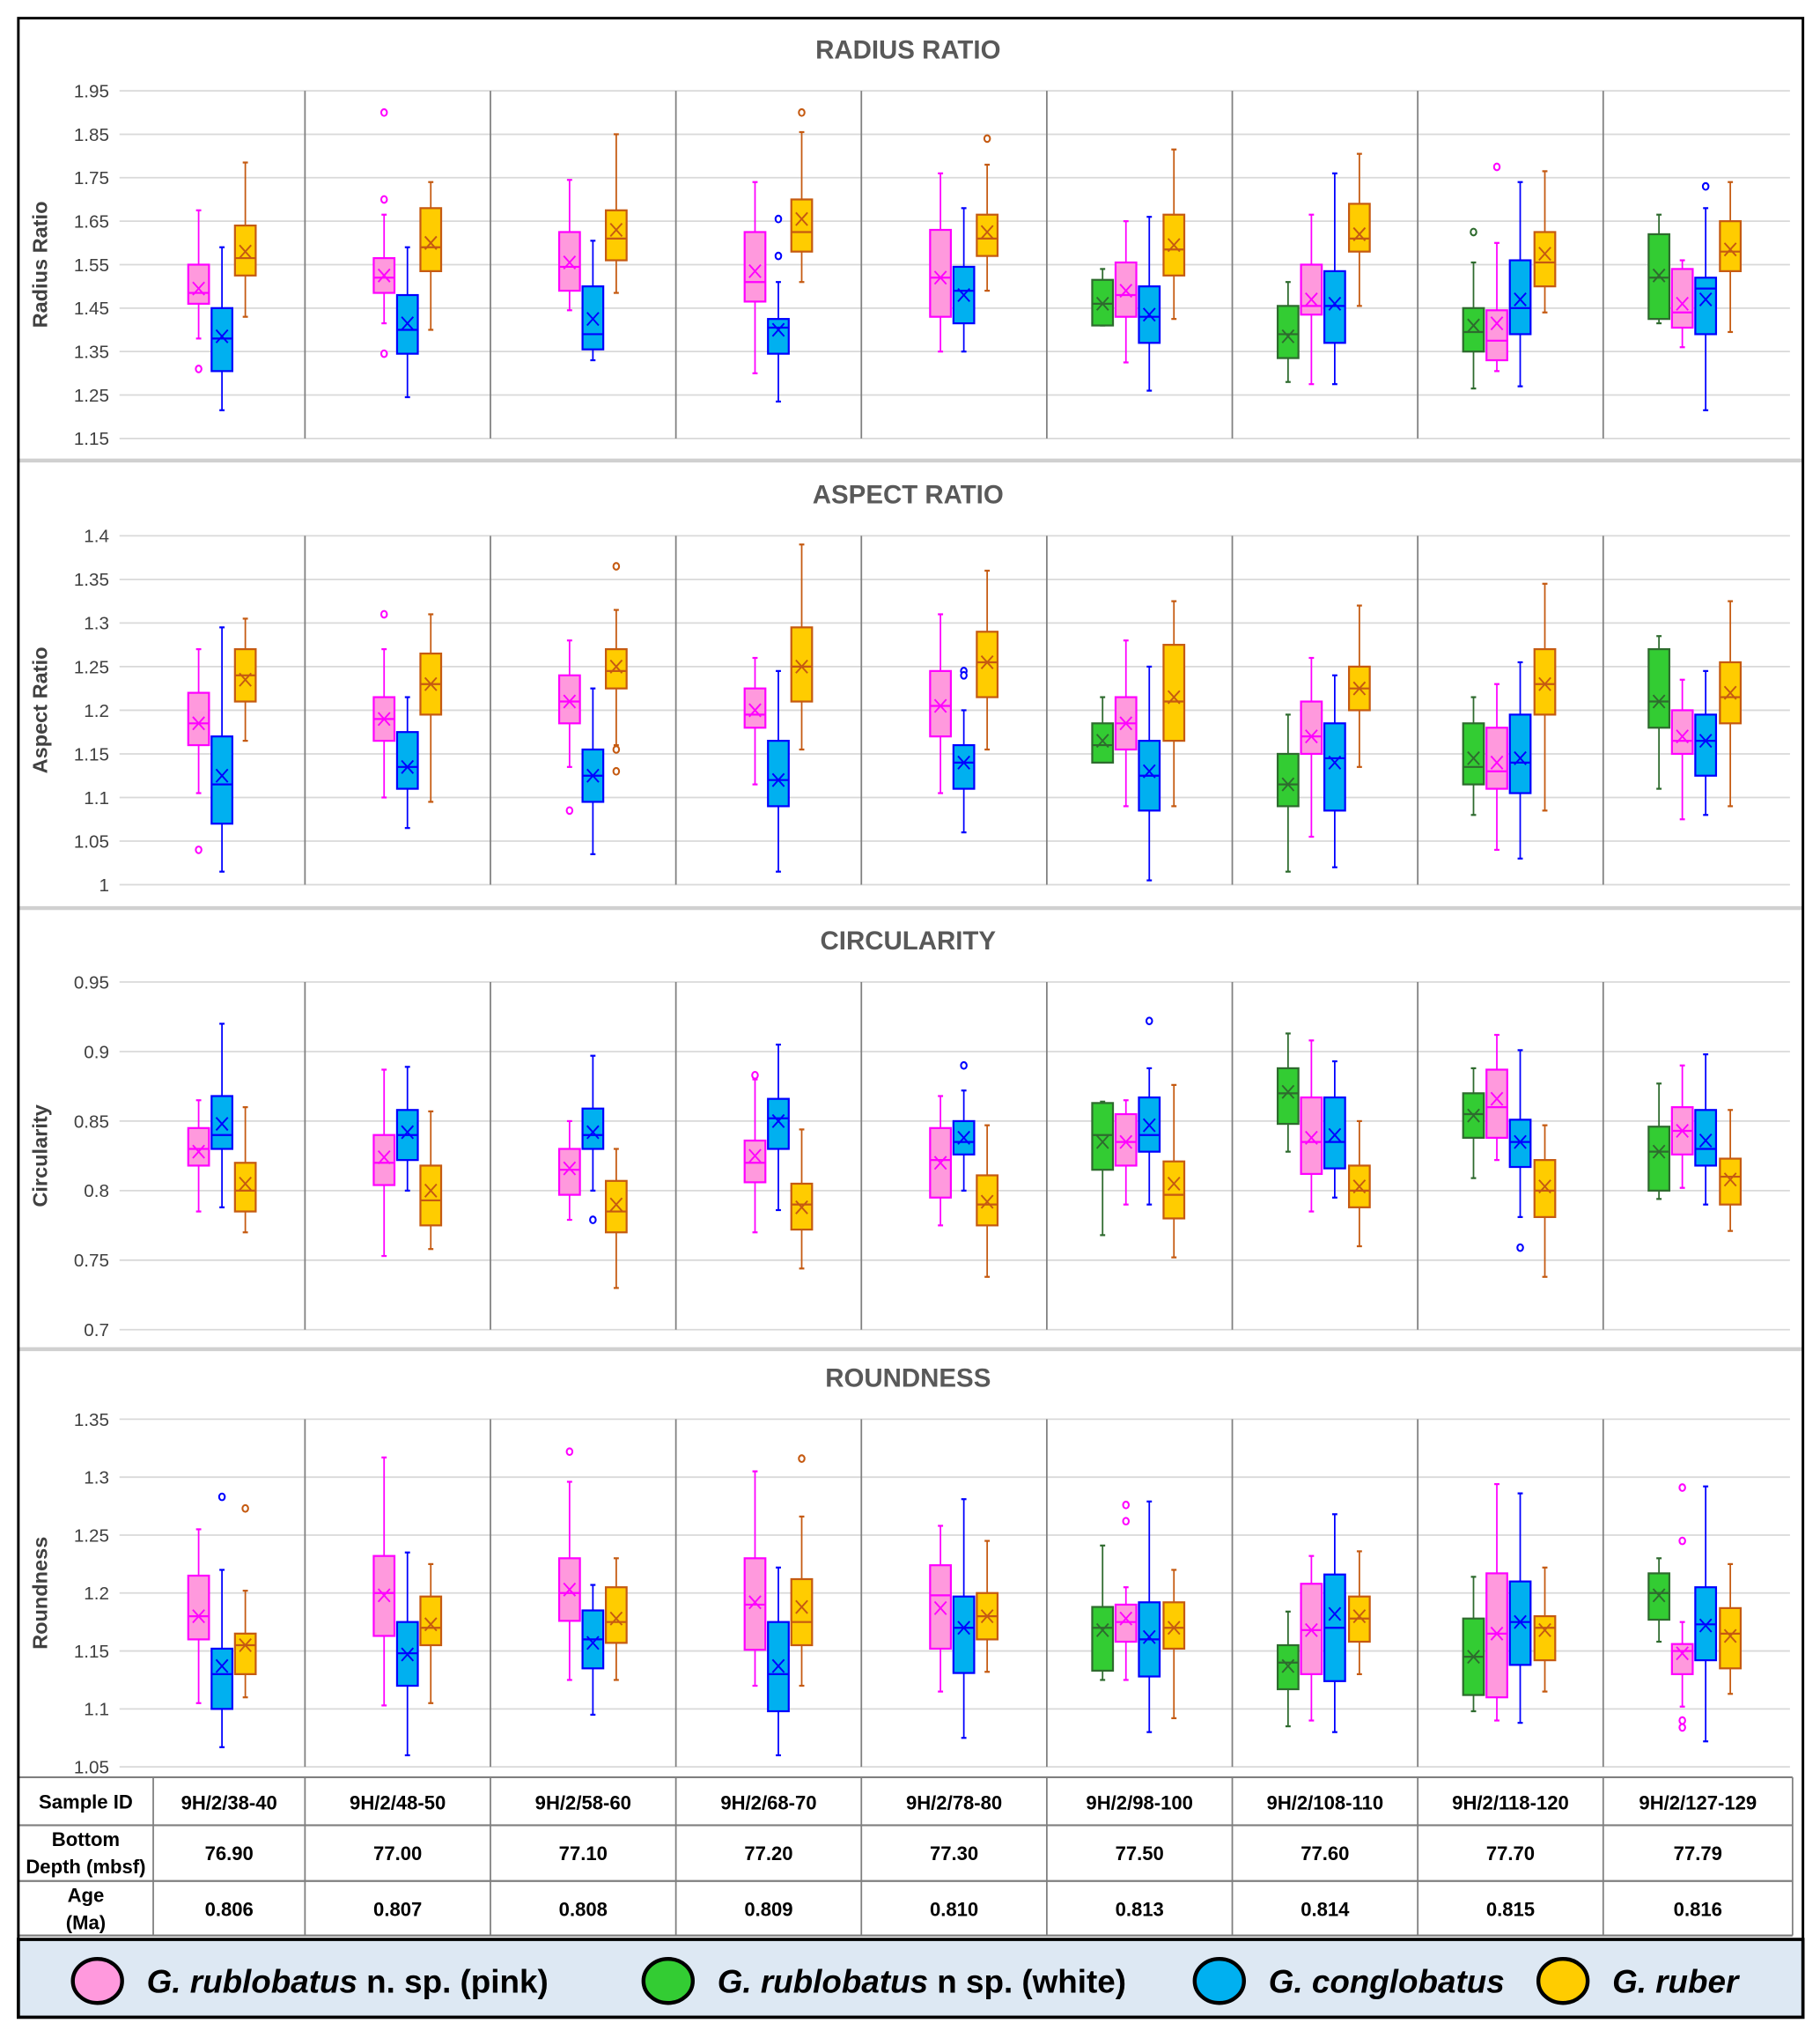  What do you see at coordinates (1698, 1910) in the screenshot?
I see `age-cell: 0.816` at bounding box center [1698, 1910].